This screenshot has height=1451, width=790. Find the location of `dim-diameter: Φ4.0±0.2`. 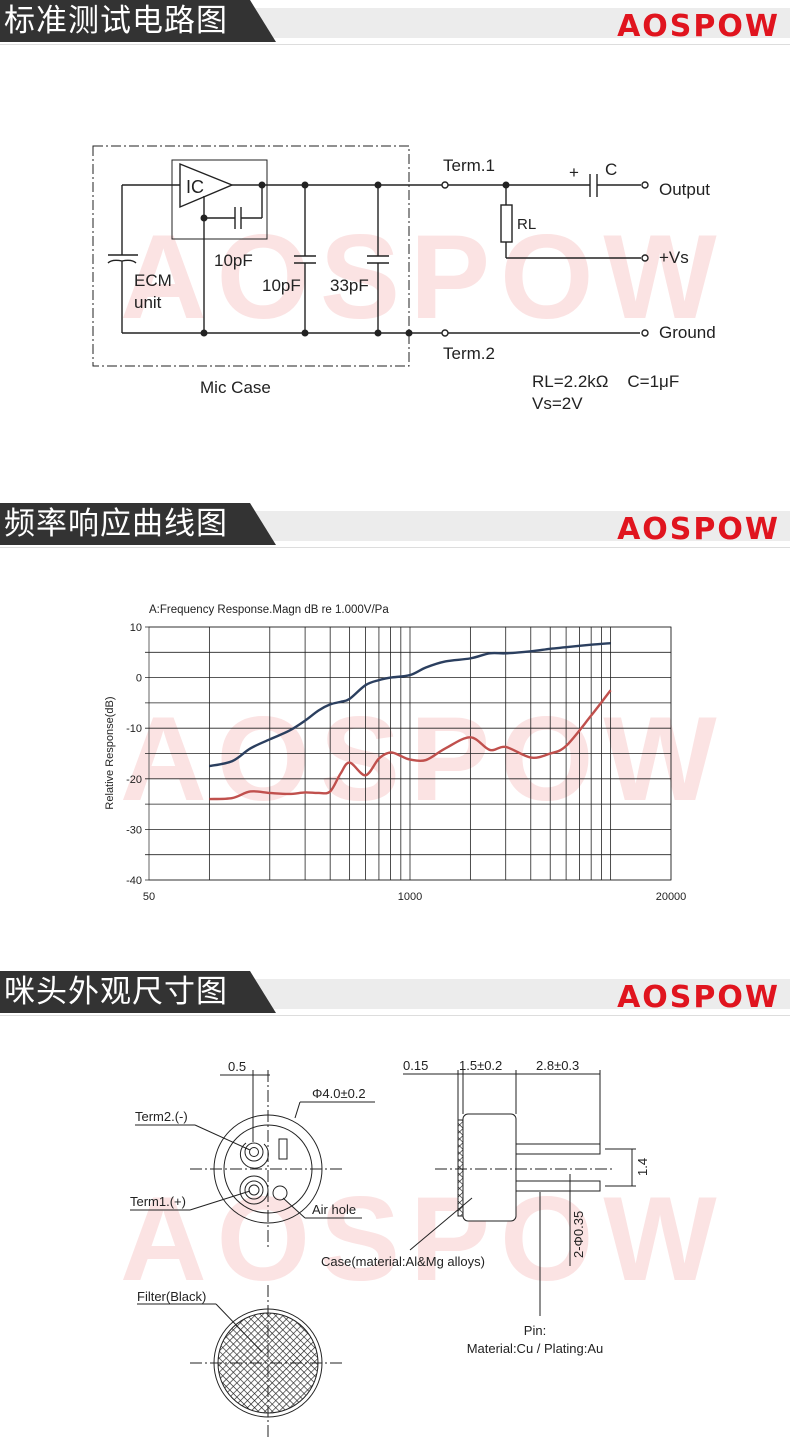

dim-diameter: Φ4.0±0.2 is located at coordinates (339, 1093).